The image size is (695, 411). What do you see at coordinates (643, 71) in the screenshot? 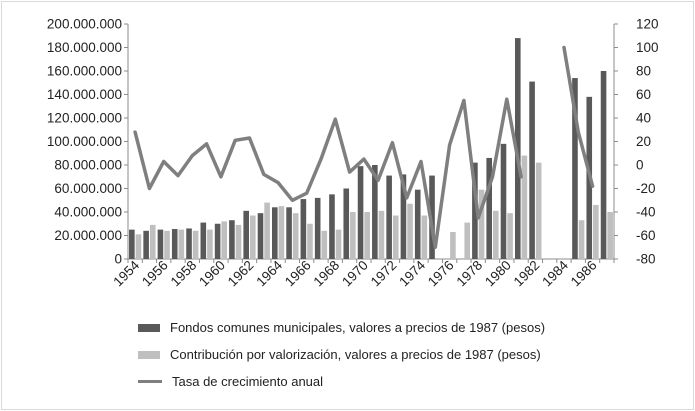
I see `y-right-tick-label: 80` at bounding box center [643, 71].